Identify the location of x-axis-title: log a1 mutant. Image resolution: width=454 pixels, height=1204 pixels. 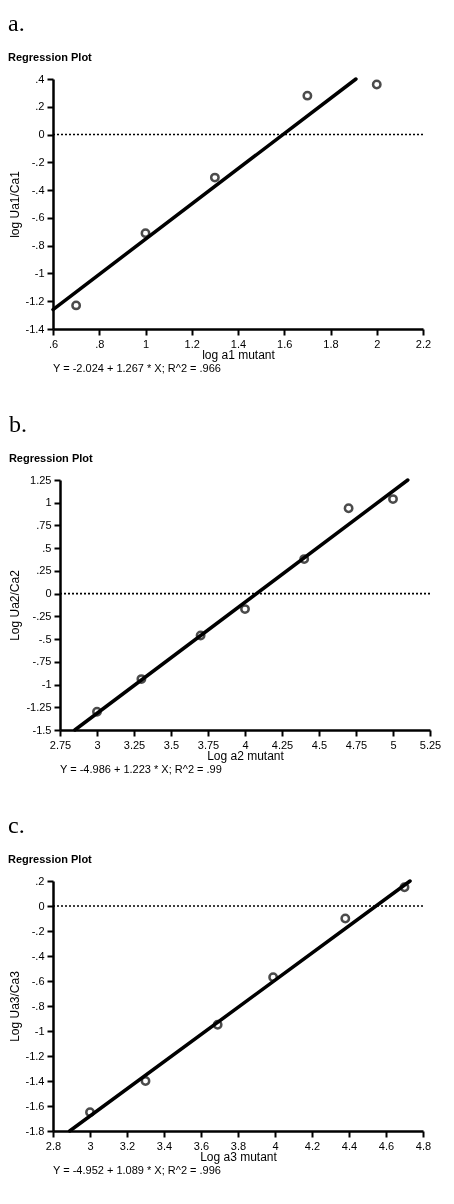
(239, 354).